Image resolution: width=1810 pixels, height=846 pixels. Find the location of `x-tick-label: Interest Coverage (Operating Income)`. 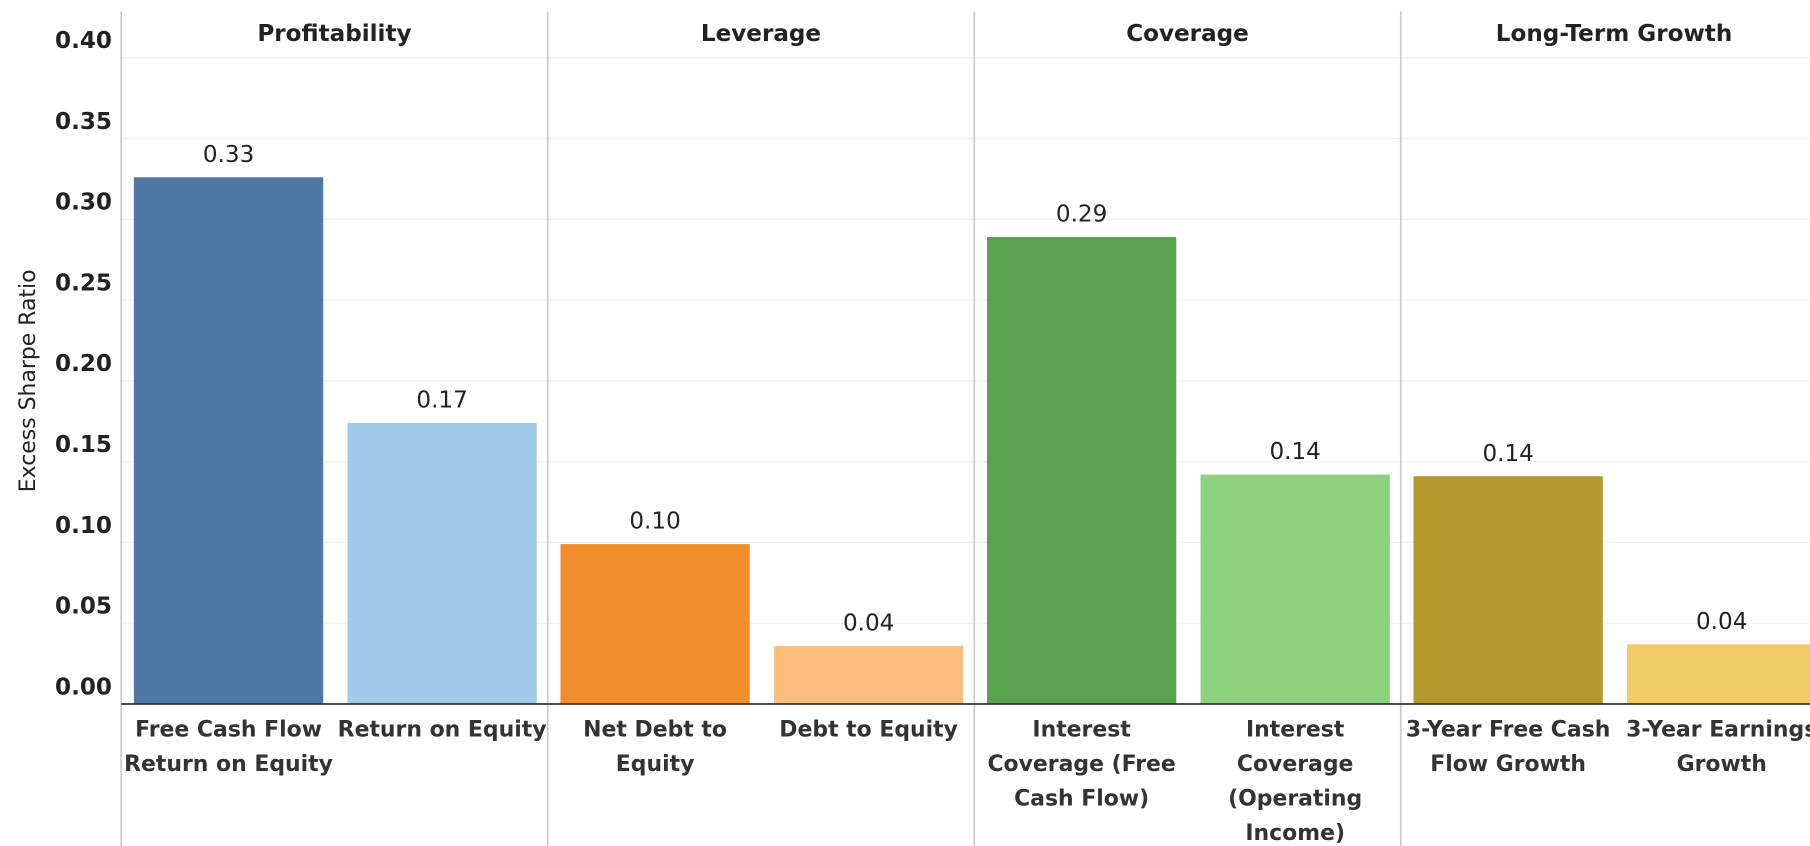

x-tick-label: Interest Coverage (Operating Income) is located at coordinates (1295, 781).